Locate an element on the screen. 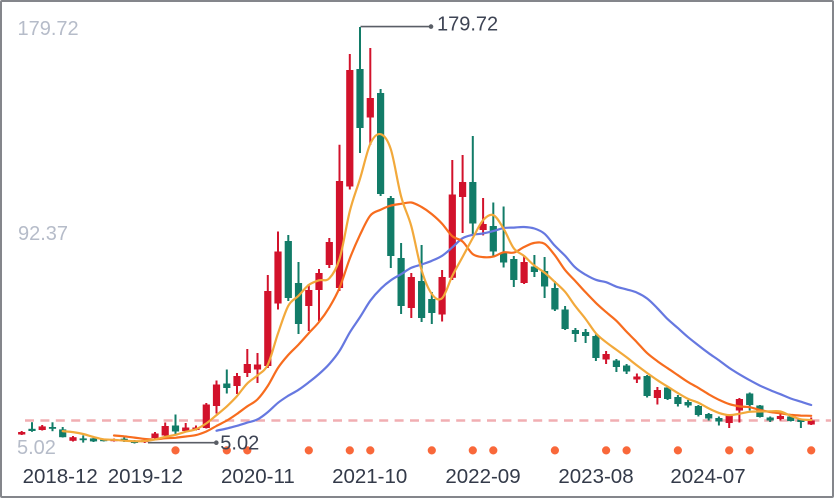 Image resolution: width=834 pixels, height=498 pixels. svg-text: 2024-07 is located at coordinates (707, 476).